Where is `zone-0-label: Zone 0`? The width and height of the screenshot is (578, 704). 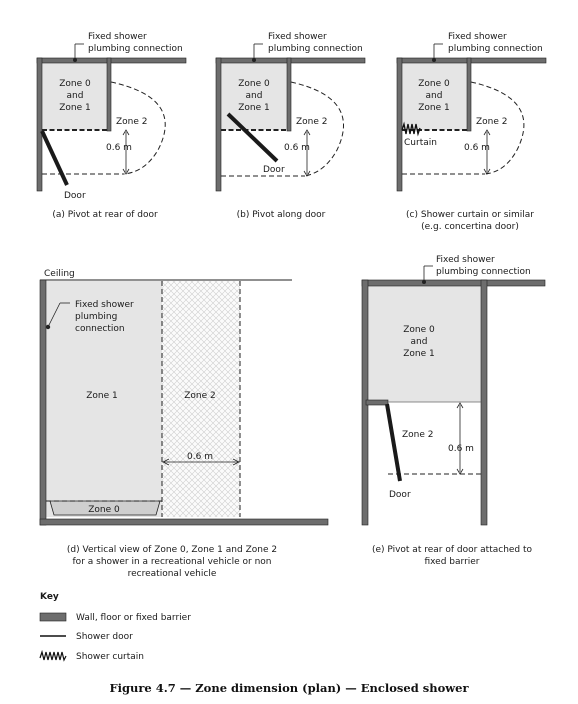
zone-0-label: Zone 0 is located at coordinates (104, 510).